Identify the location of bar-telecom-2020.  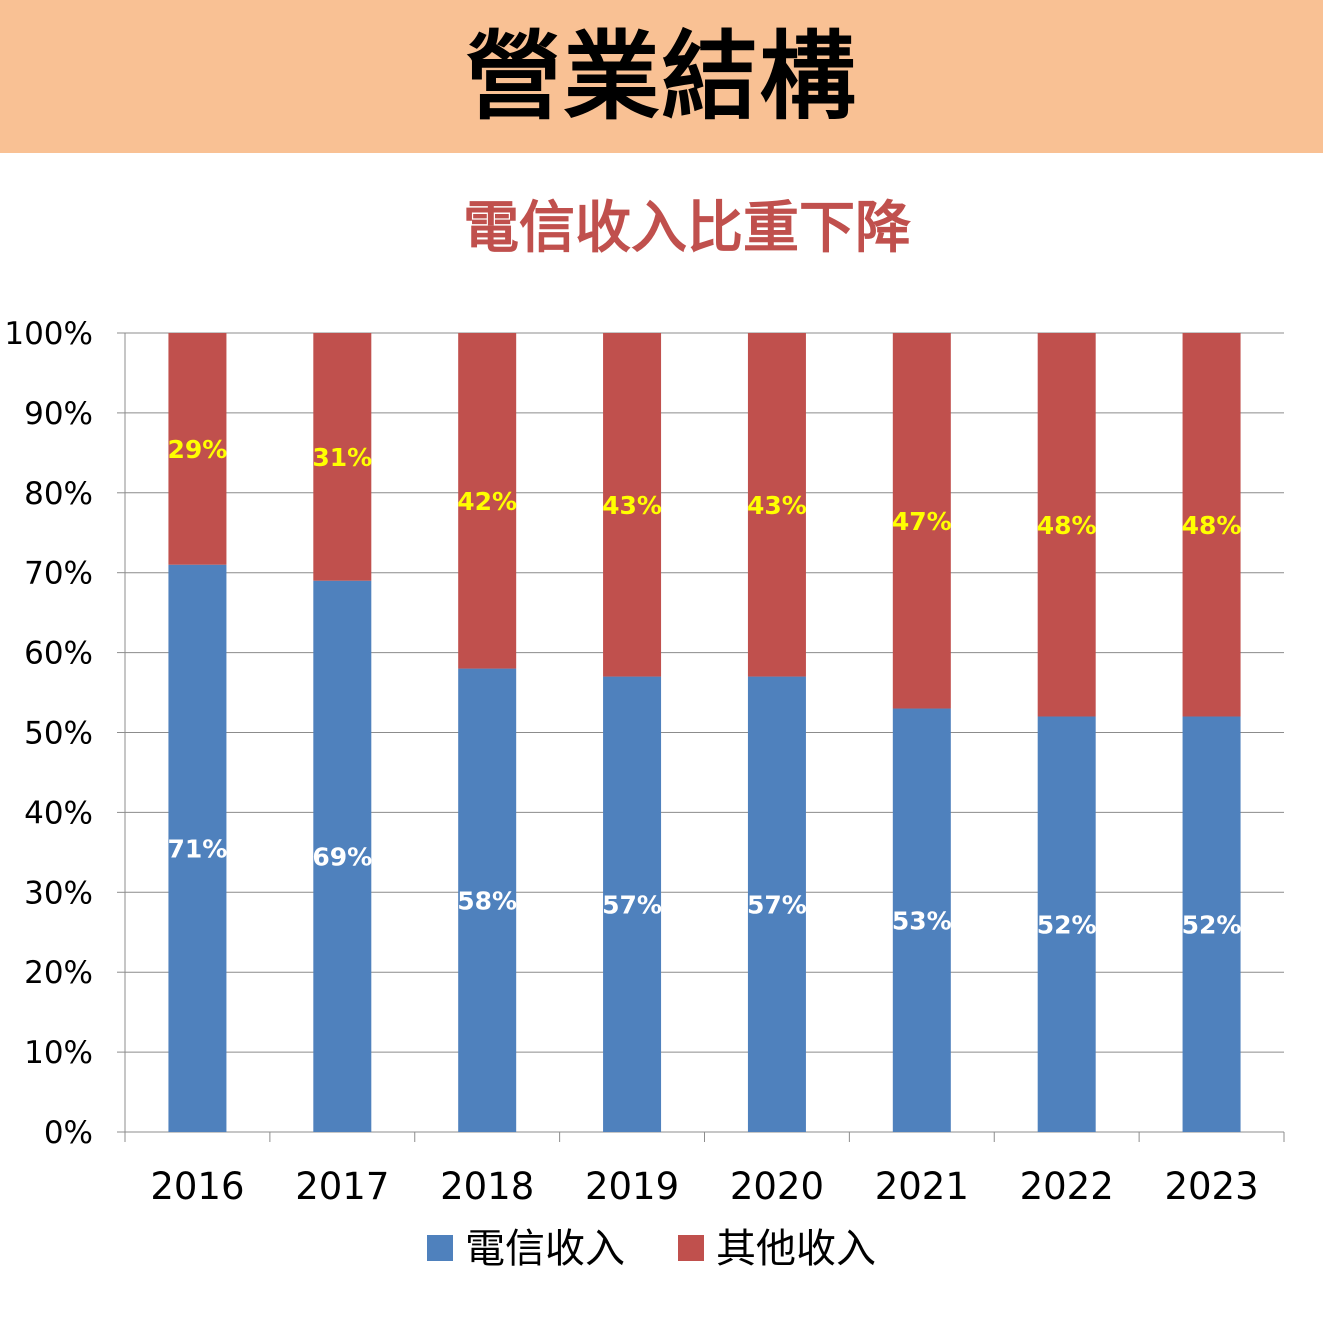
(776, 904).